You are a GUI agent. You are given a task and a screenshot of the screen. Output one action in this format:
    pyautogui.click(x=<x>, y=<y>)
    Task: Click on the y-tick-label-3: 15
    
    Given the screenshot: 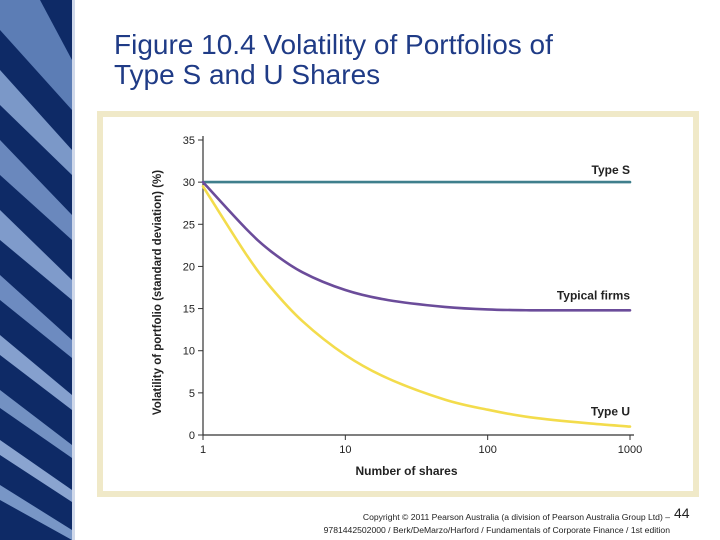 What is the action you would take?
    pyautogui.click(x=189, y=310)
    